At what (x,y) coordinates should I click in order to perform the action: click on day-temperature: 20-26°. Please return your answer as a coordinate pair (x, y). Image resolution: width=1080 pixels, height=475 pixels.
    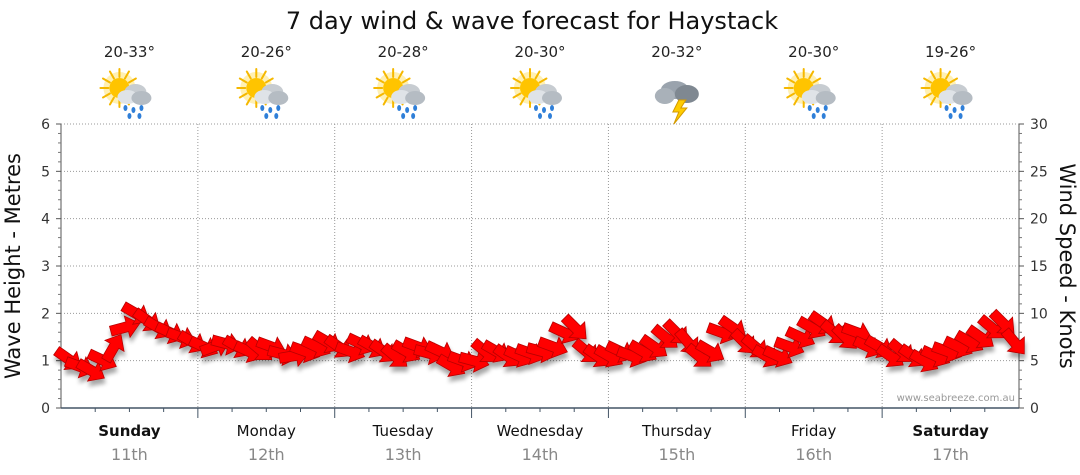
    Looking at the image, I should click on (266, 52).